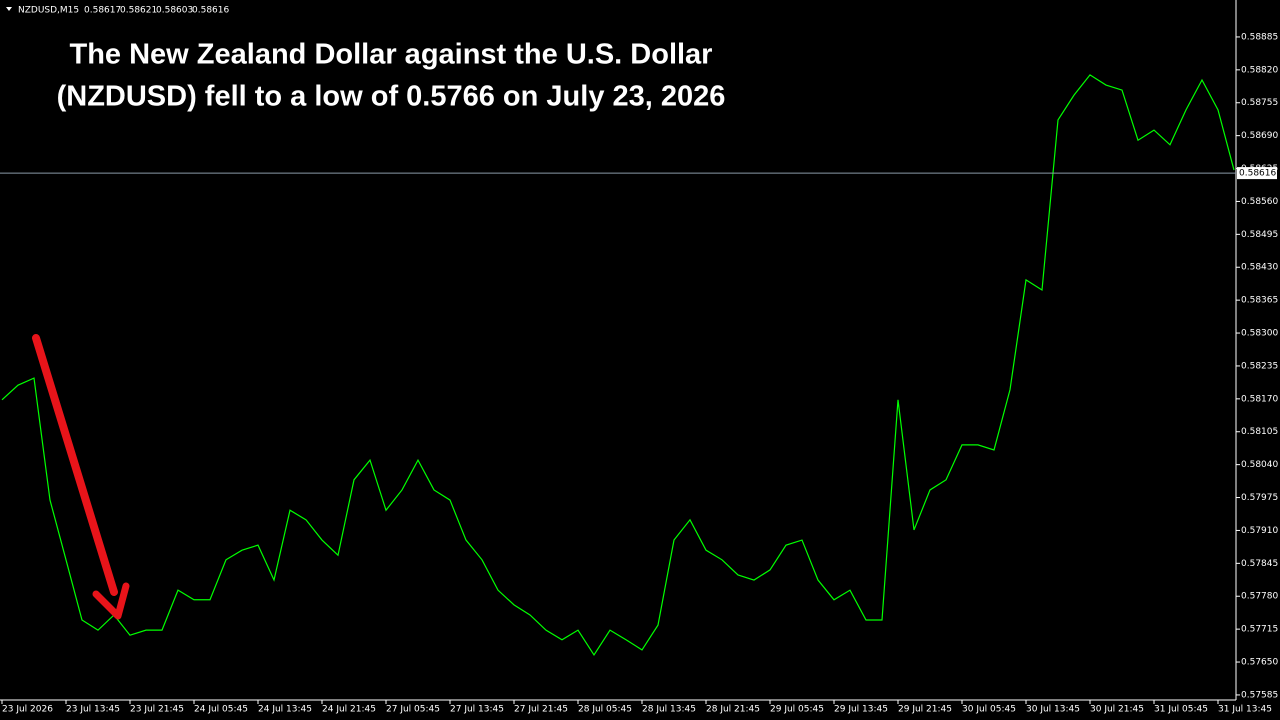 The image size is (1280, 720). Describe the element at coordinates (1259, 531) in the screenshot. I see `y-tick-label: 0.57910` at that location.